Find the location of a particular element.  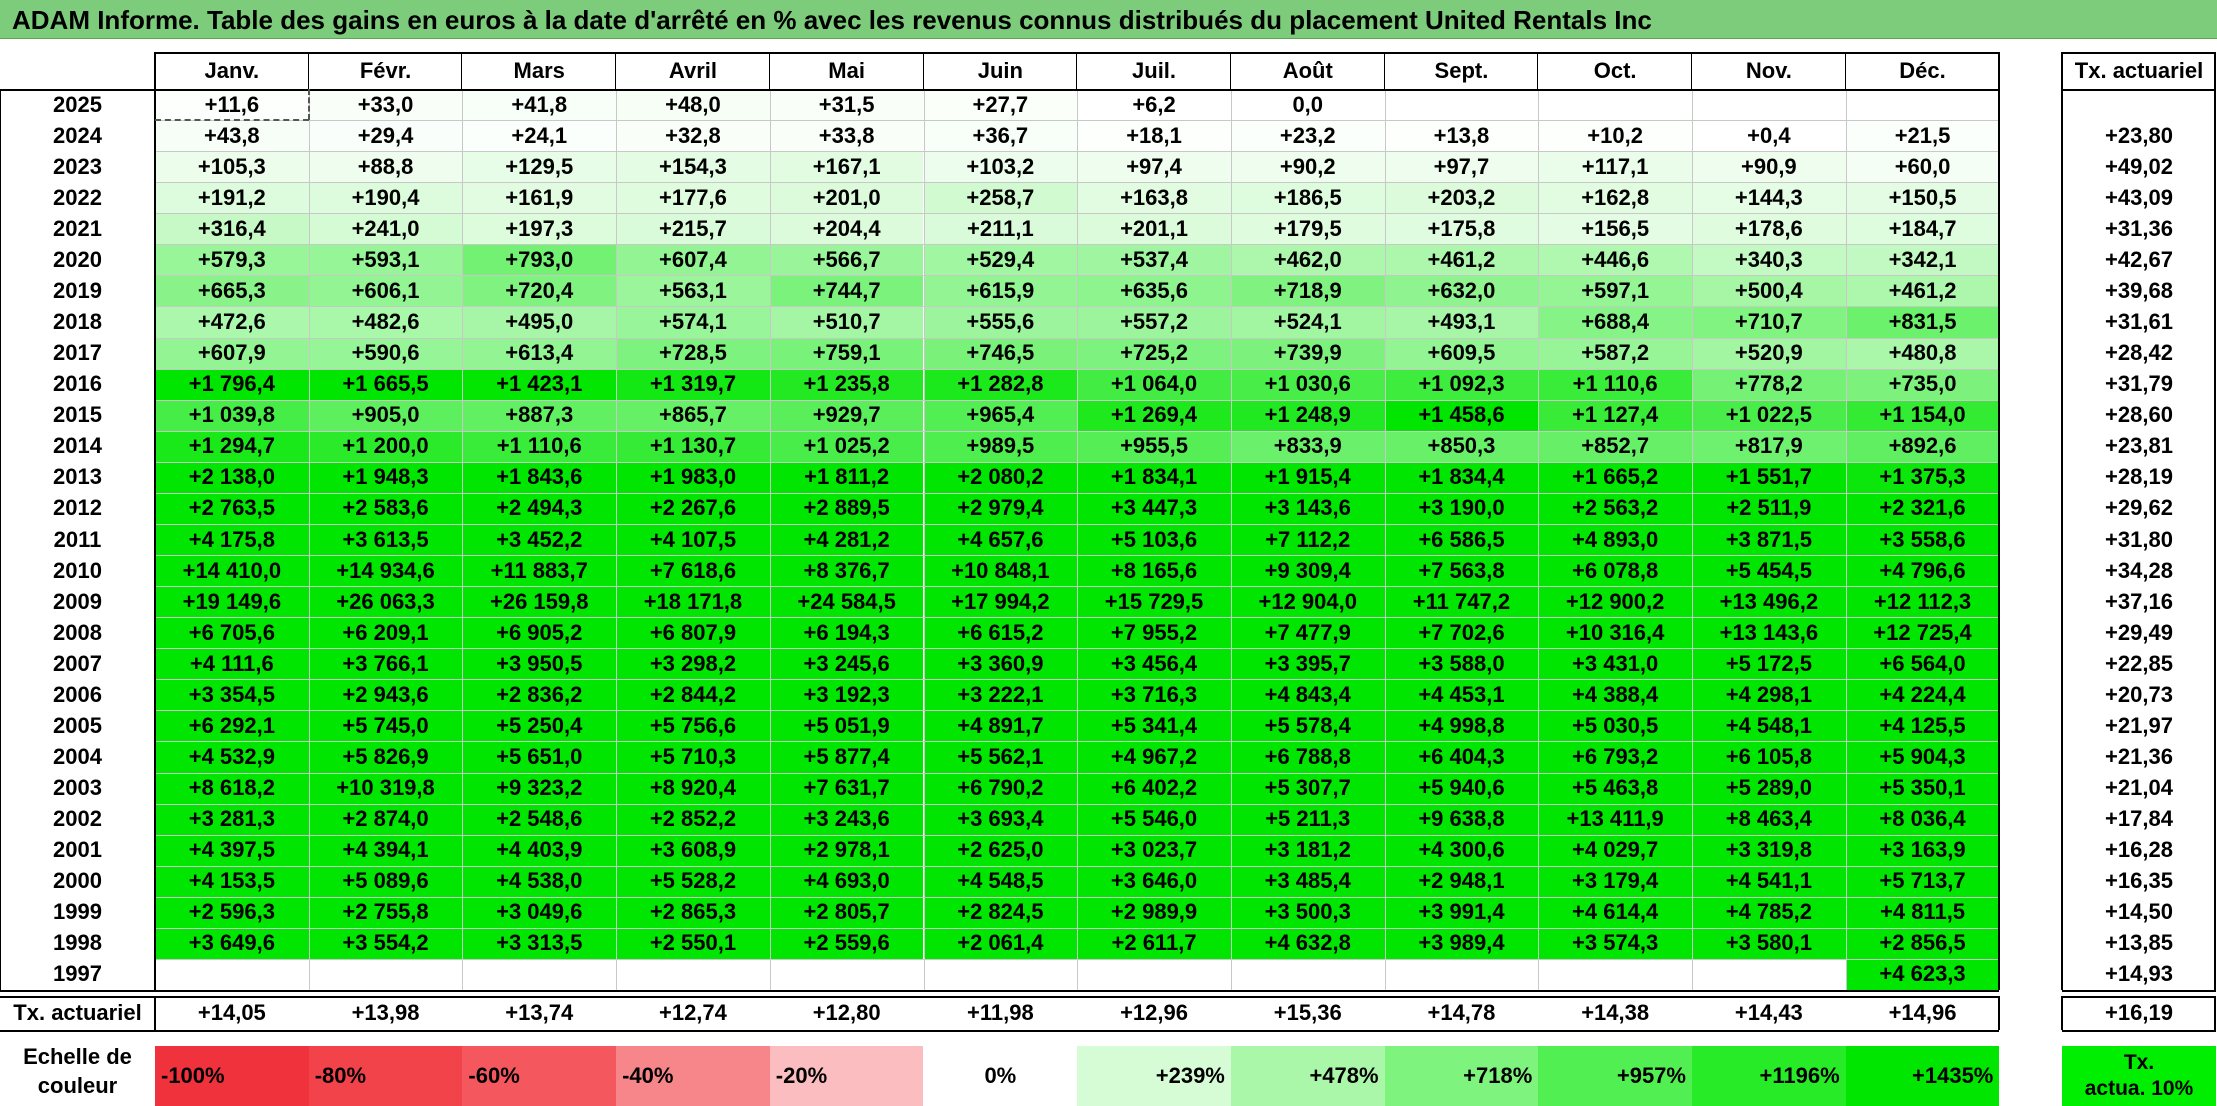

gain-cell: +0,4 is located at coordinates (1769, 136).